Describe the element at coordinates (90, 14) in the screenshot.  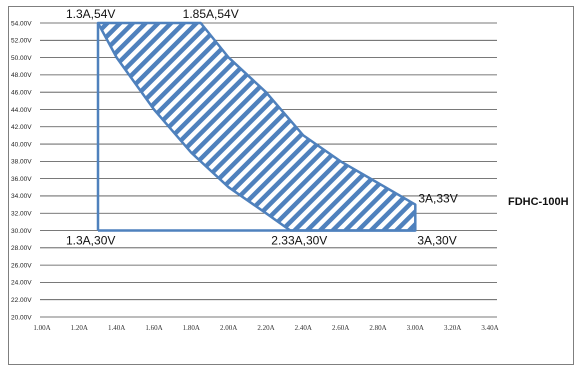
I see `annotation-label: 1.3A,54V` at that location.